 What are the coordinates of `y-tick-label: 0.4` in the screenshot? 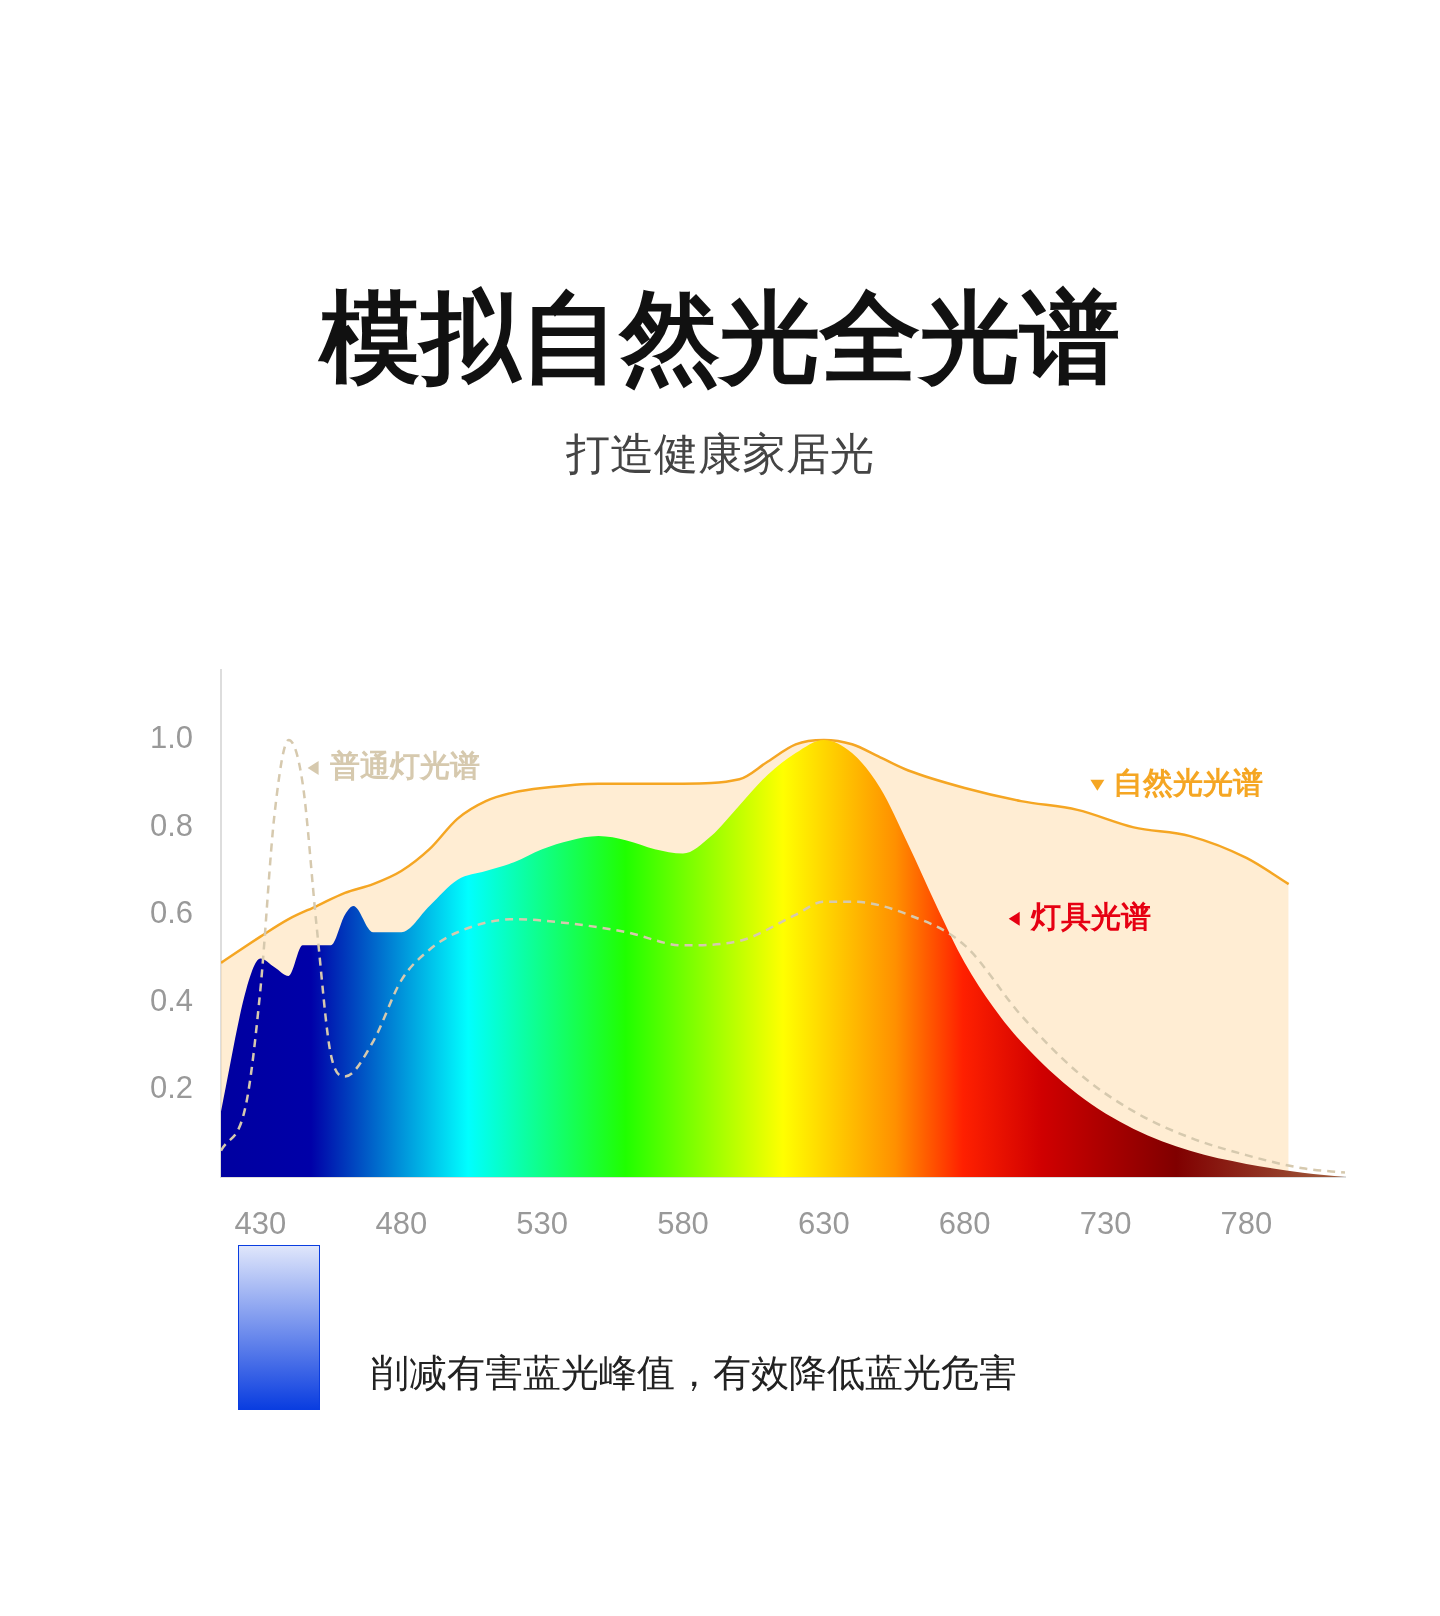 It's located at (171, 1000).